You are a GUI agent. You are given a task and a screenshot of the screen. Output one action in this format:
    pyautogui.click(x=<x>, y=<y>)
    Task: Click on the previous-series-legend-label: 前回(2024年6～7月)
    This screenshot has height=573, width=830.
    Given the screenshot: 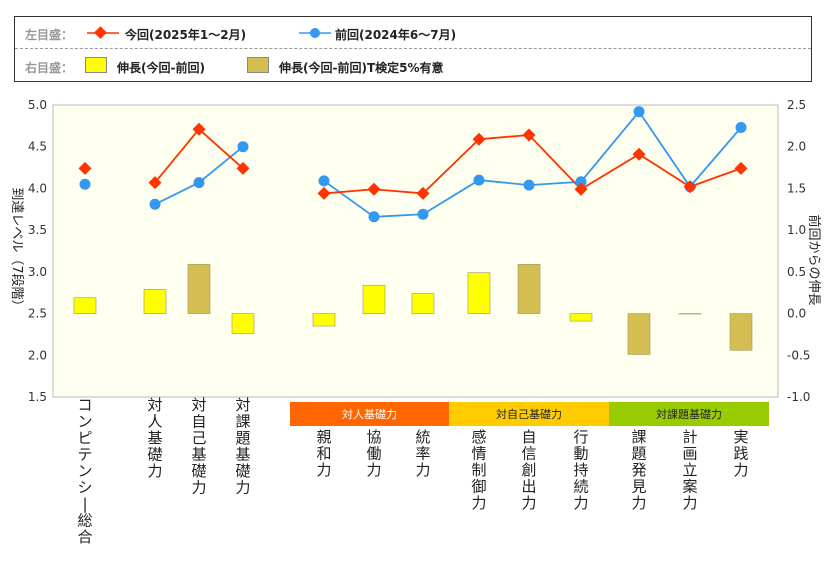 What is the action you would take?
    pyautogui.click(x=396, y=35)
    